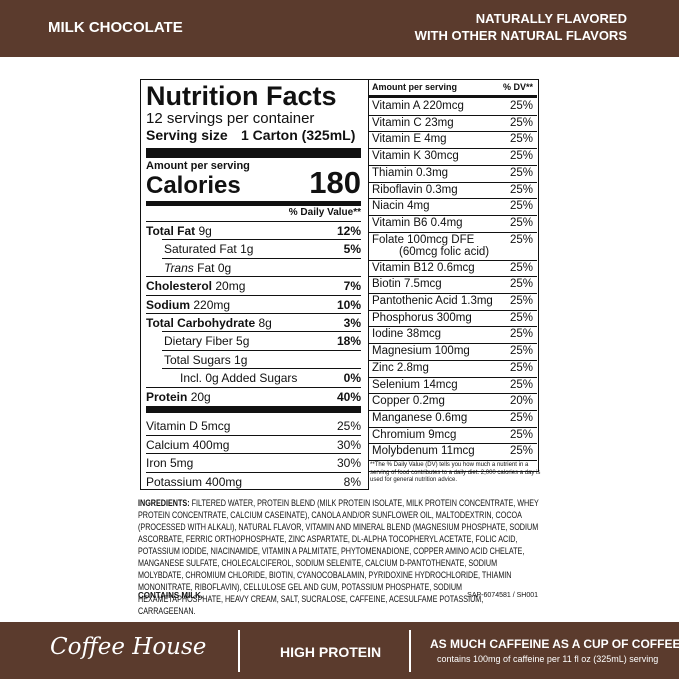 This screenshot has width=679, height=679. Describe the element at coordinates (230, 286) in the screenshot. I see `nutrient-amount: 20mg` at that location.